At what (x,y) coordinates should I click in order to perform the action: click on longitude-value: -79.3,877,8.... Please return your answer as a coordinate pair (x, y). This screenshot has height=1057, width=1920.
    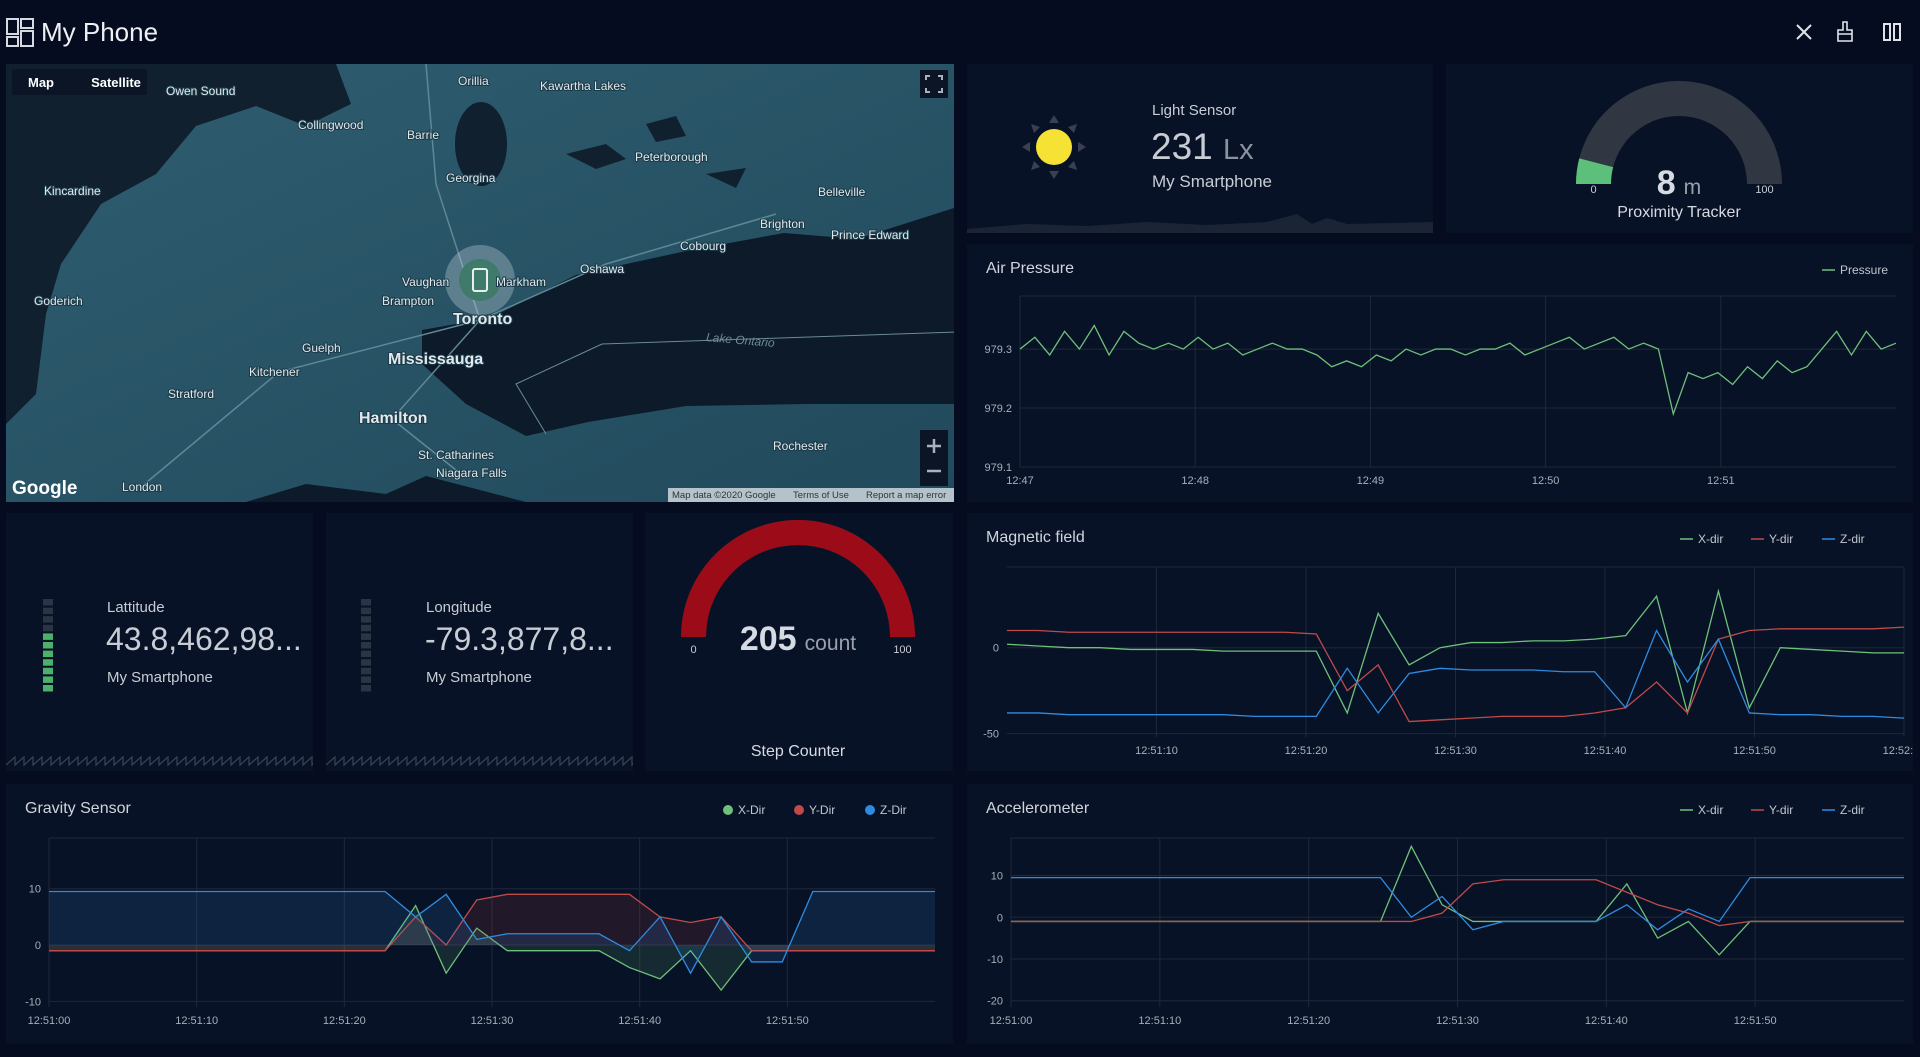
    Looking at the image, I should click on (519, 639).